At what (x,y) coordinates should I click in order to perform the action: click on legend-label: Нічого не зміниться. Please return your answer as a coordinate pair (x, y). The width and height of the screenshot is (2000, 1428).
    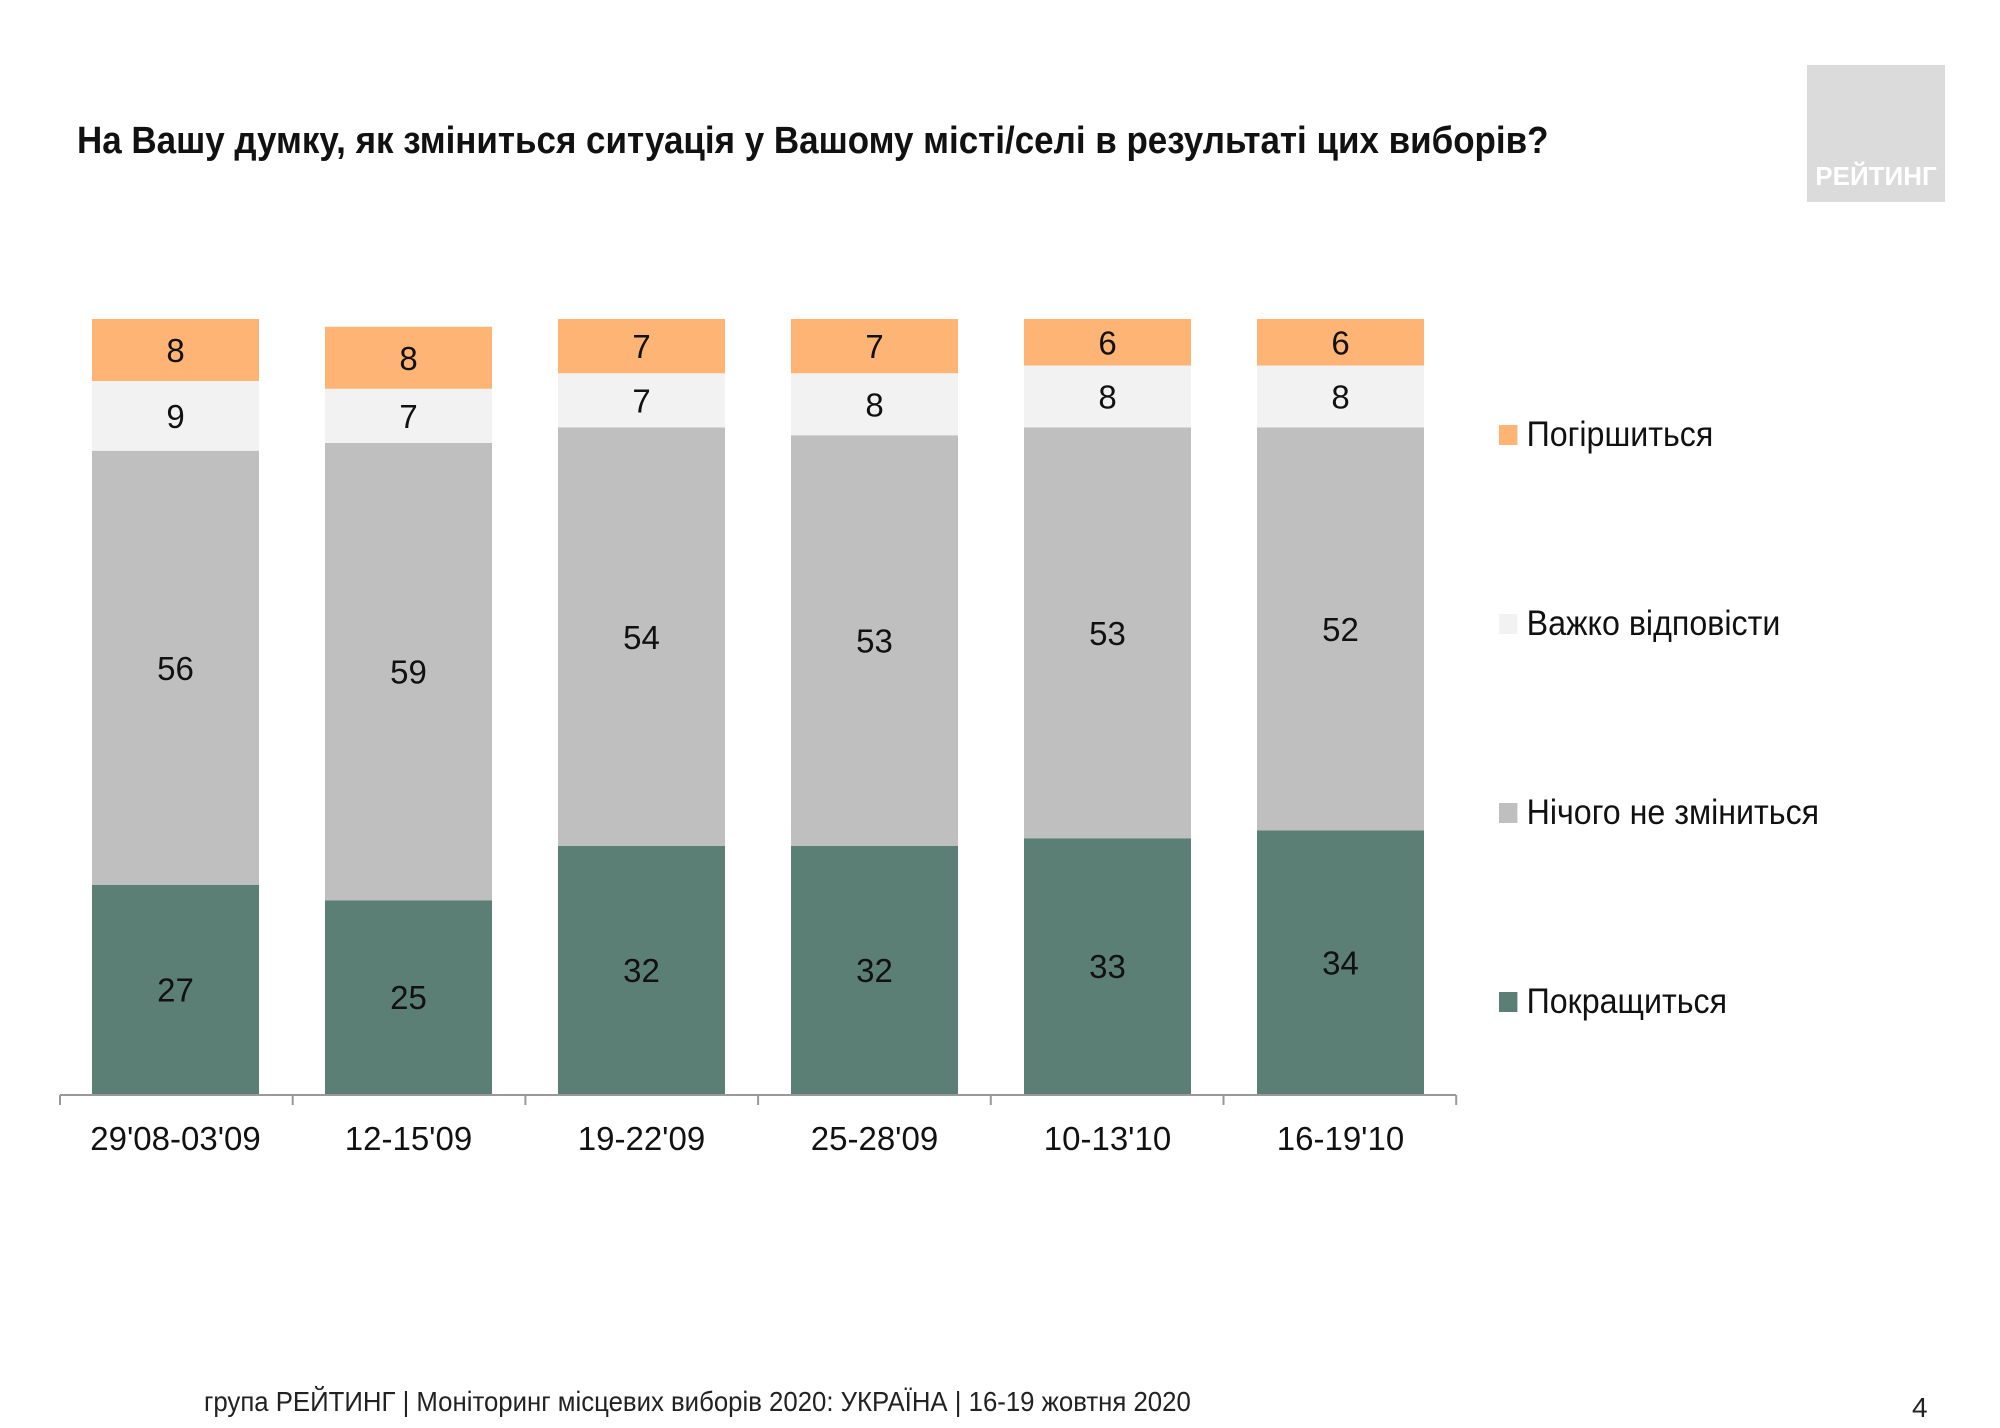
    Looking at the image, I should click on (1673, 812).